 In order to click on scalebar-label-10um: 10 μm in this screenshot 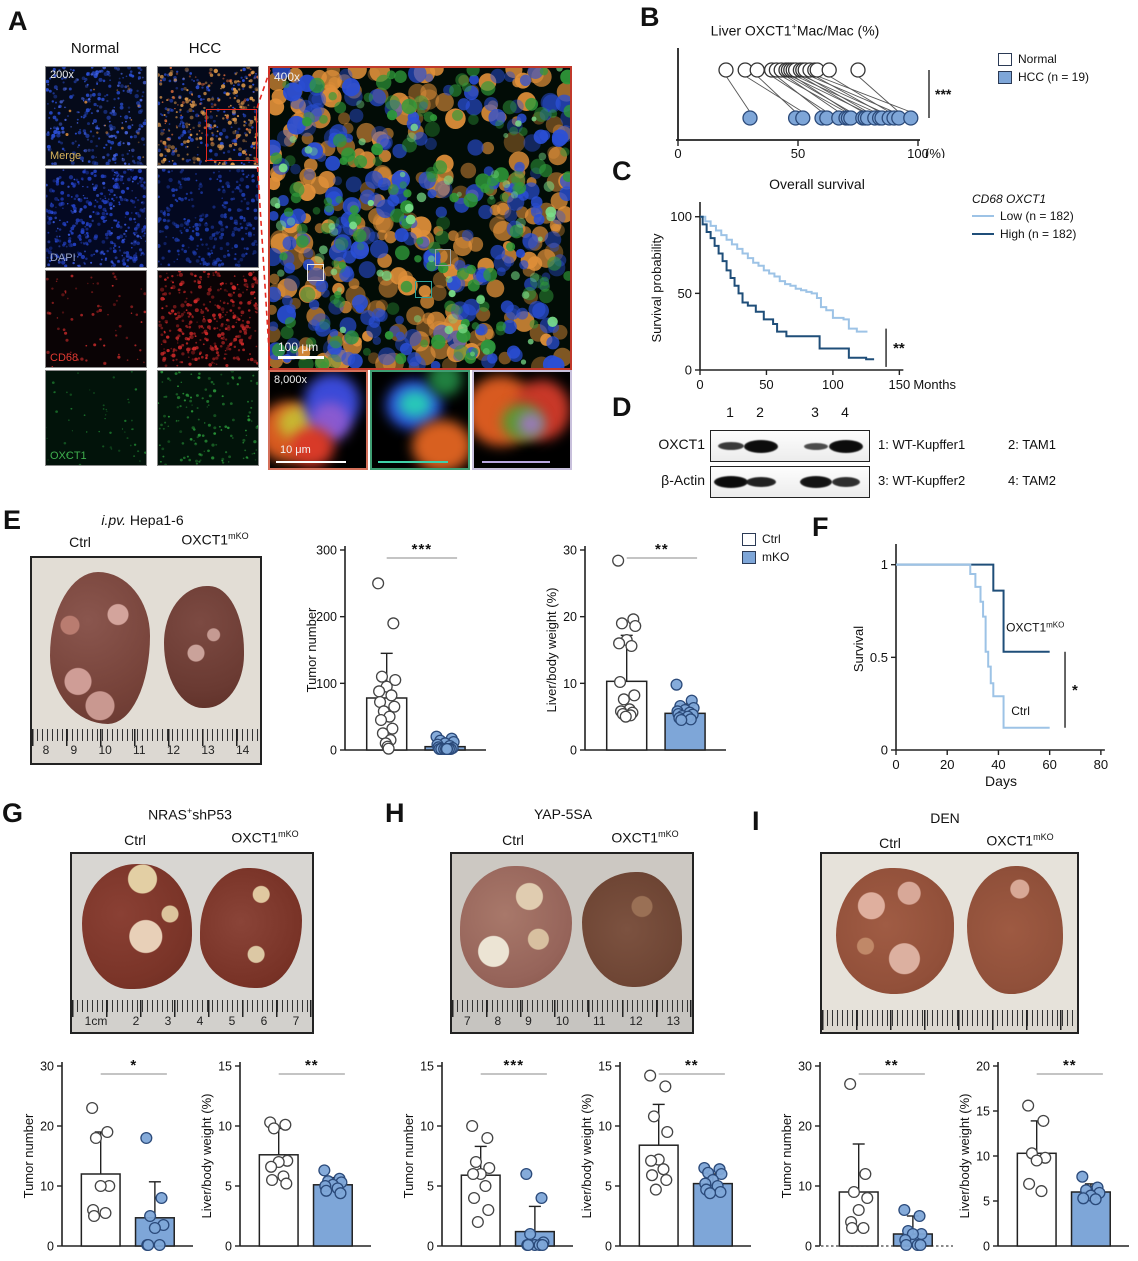, I will do `click(295, 450)`.